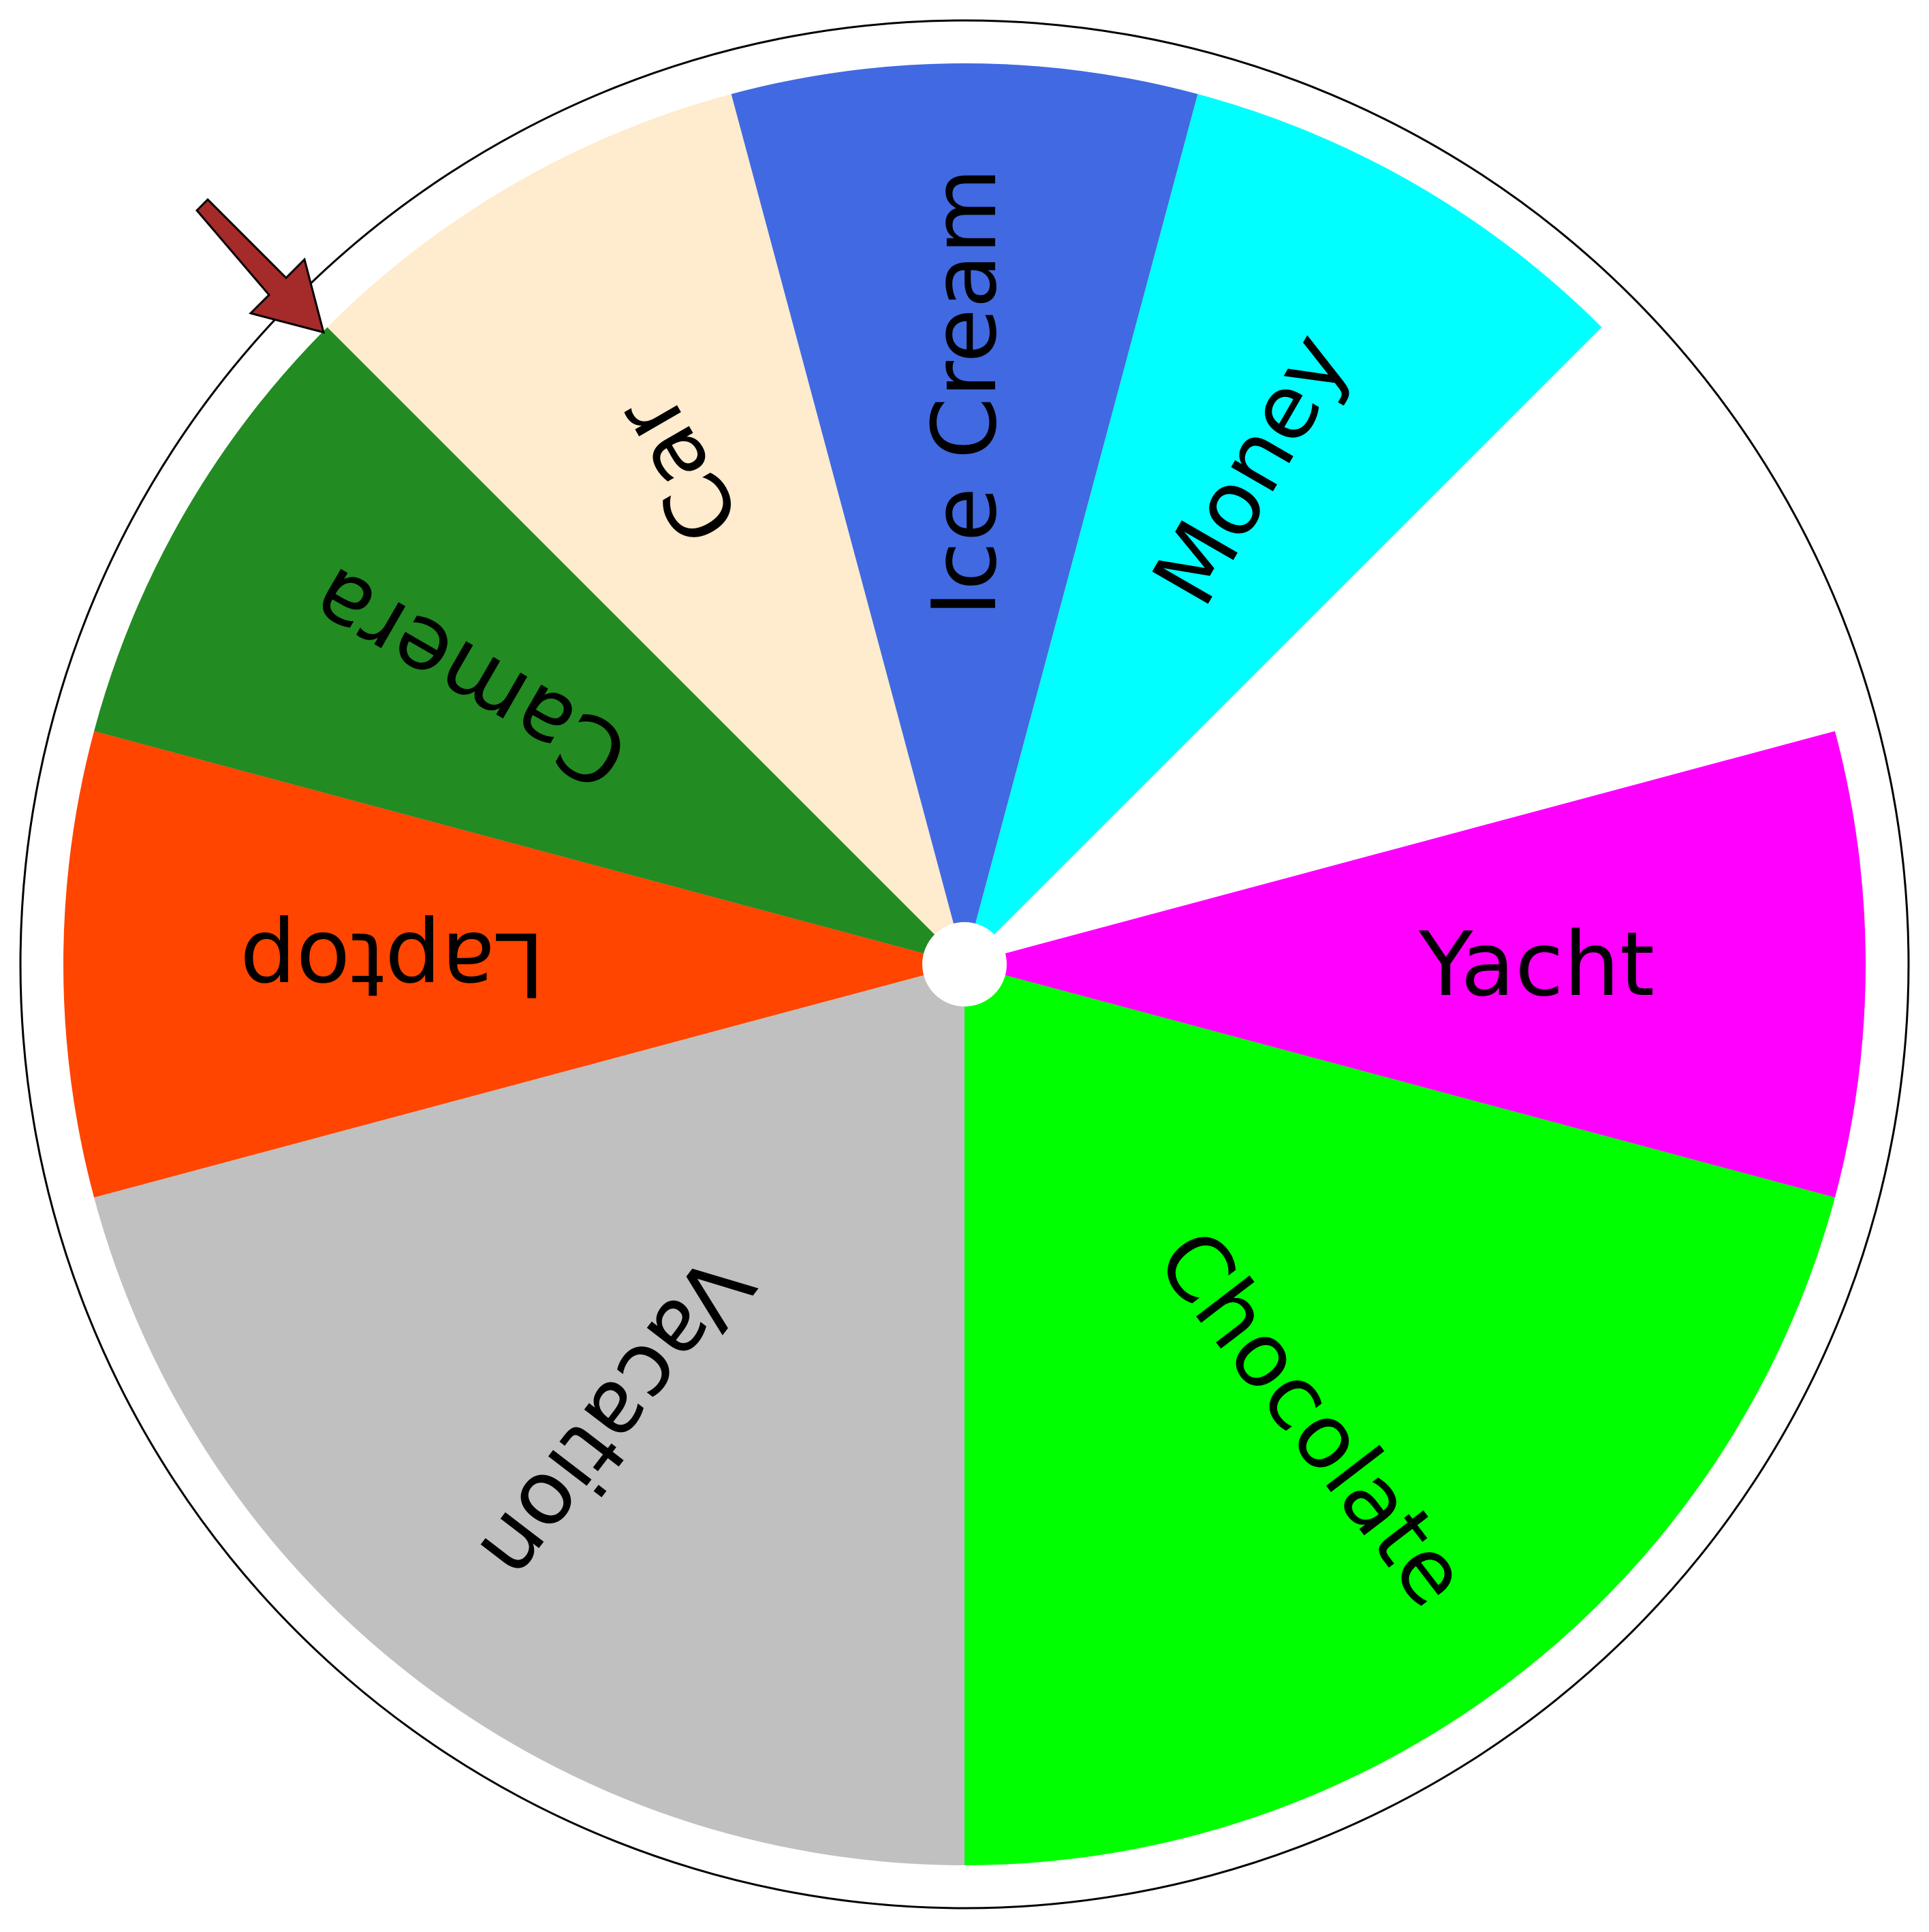  I want to click on segment-yacht, so click(1415, 964).